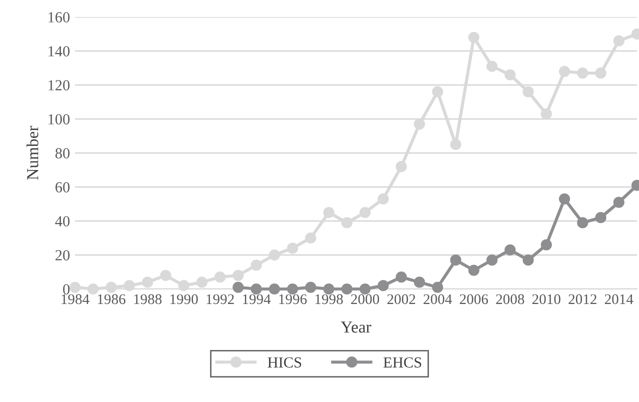 Image resolution: width=639 pixels, height=402 pixels. Describe the element at coordinates (32, 153) in the screenshot. I see `y-axis-title: Number` at that location.